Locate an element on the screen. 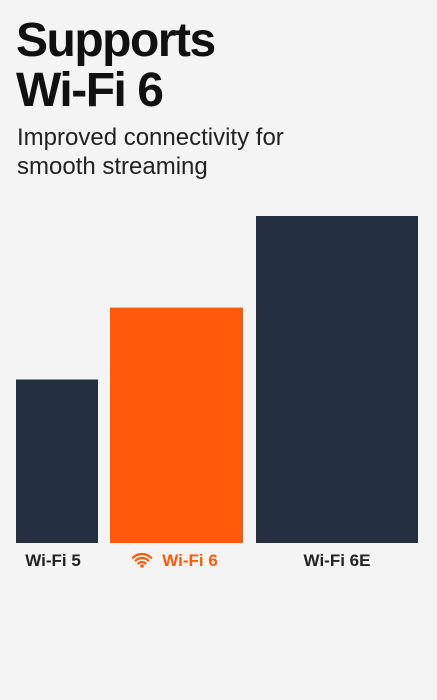 The height and width of the screenshot is (700, 437). x-tick-label: Wi-Fi 6 is located at coordinates (190, 560).